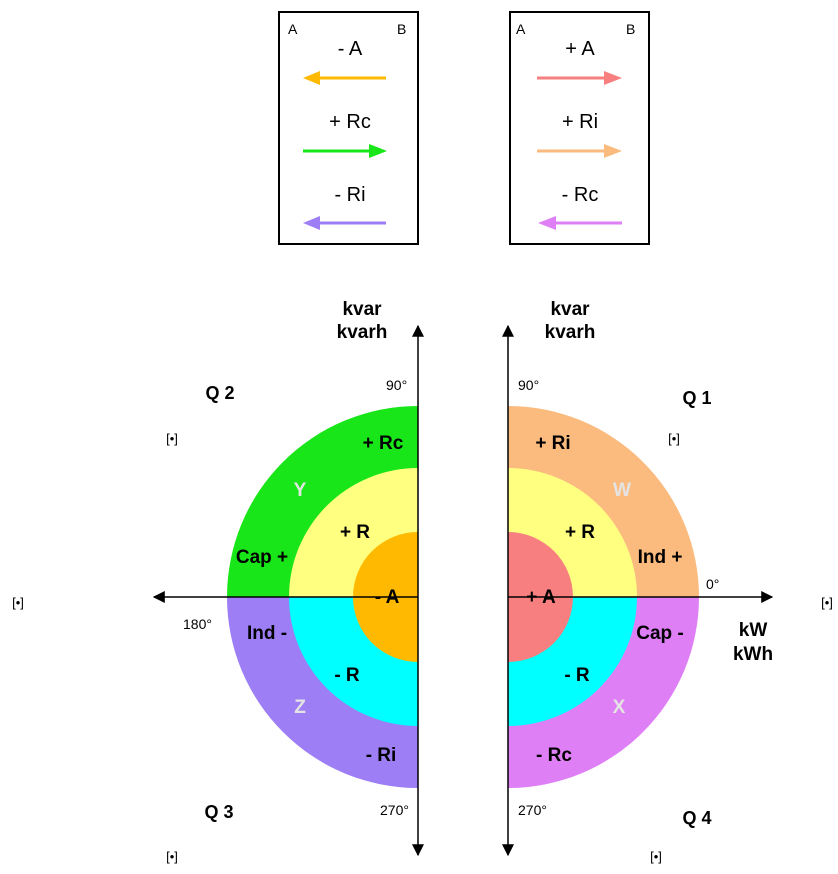 The width and height of the screenshot is (838, 874). I want to click on legend-left-corner-b: B, so click(401, 29).